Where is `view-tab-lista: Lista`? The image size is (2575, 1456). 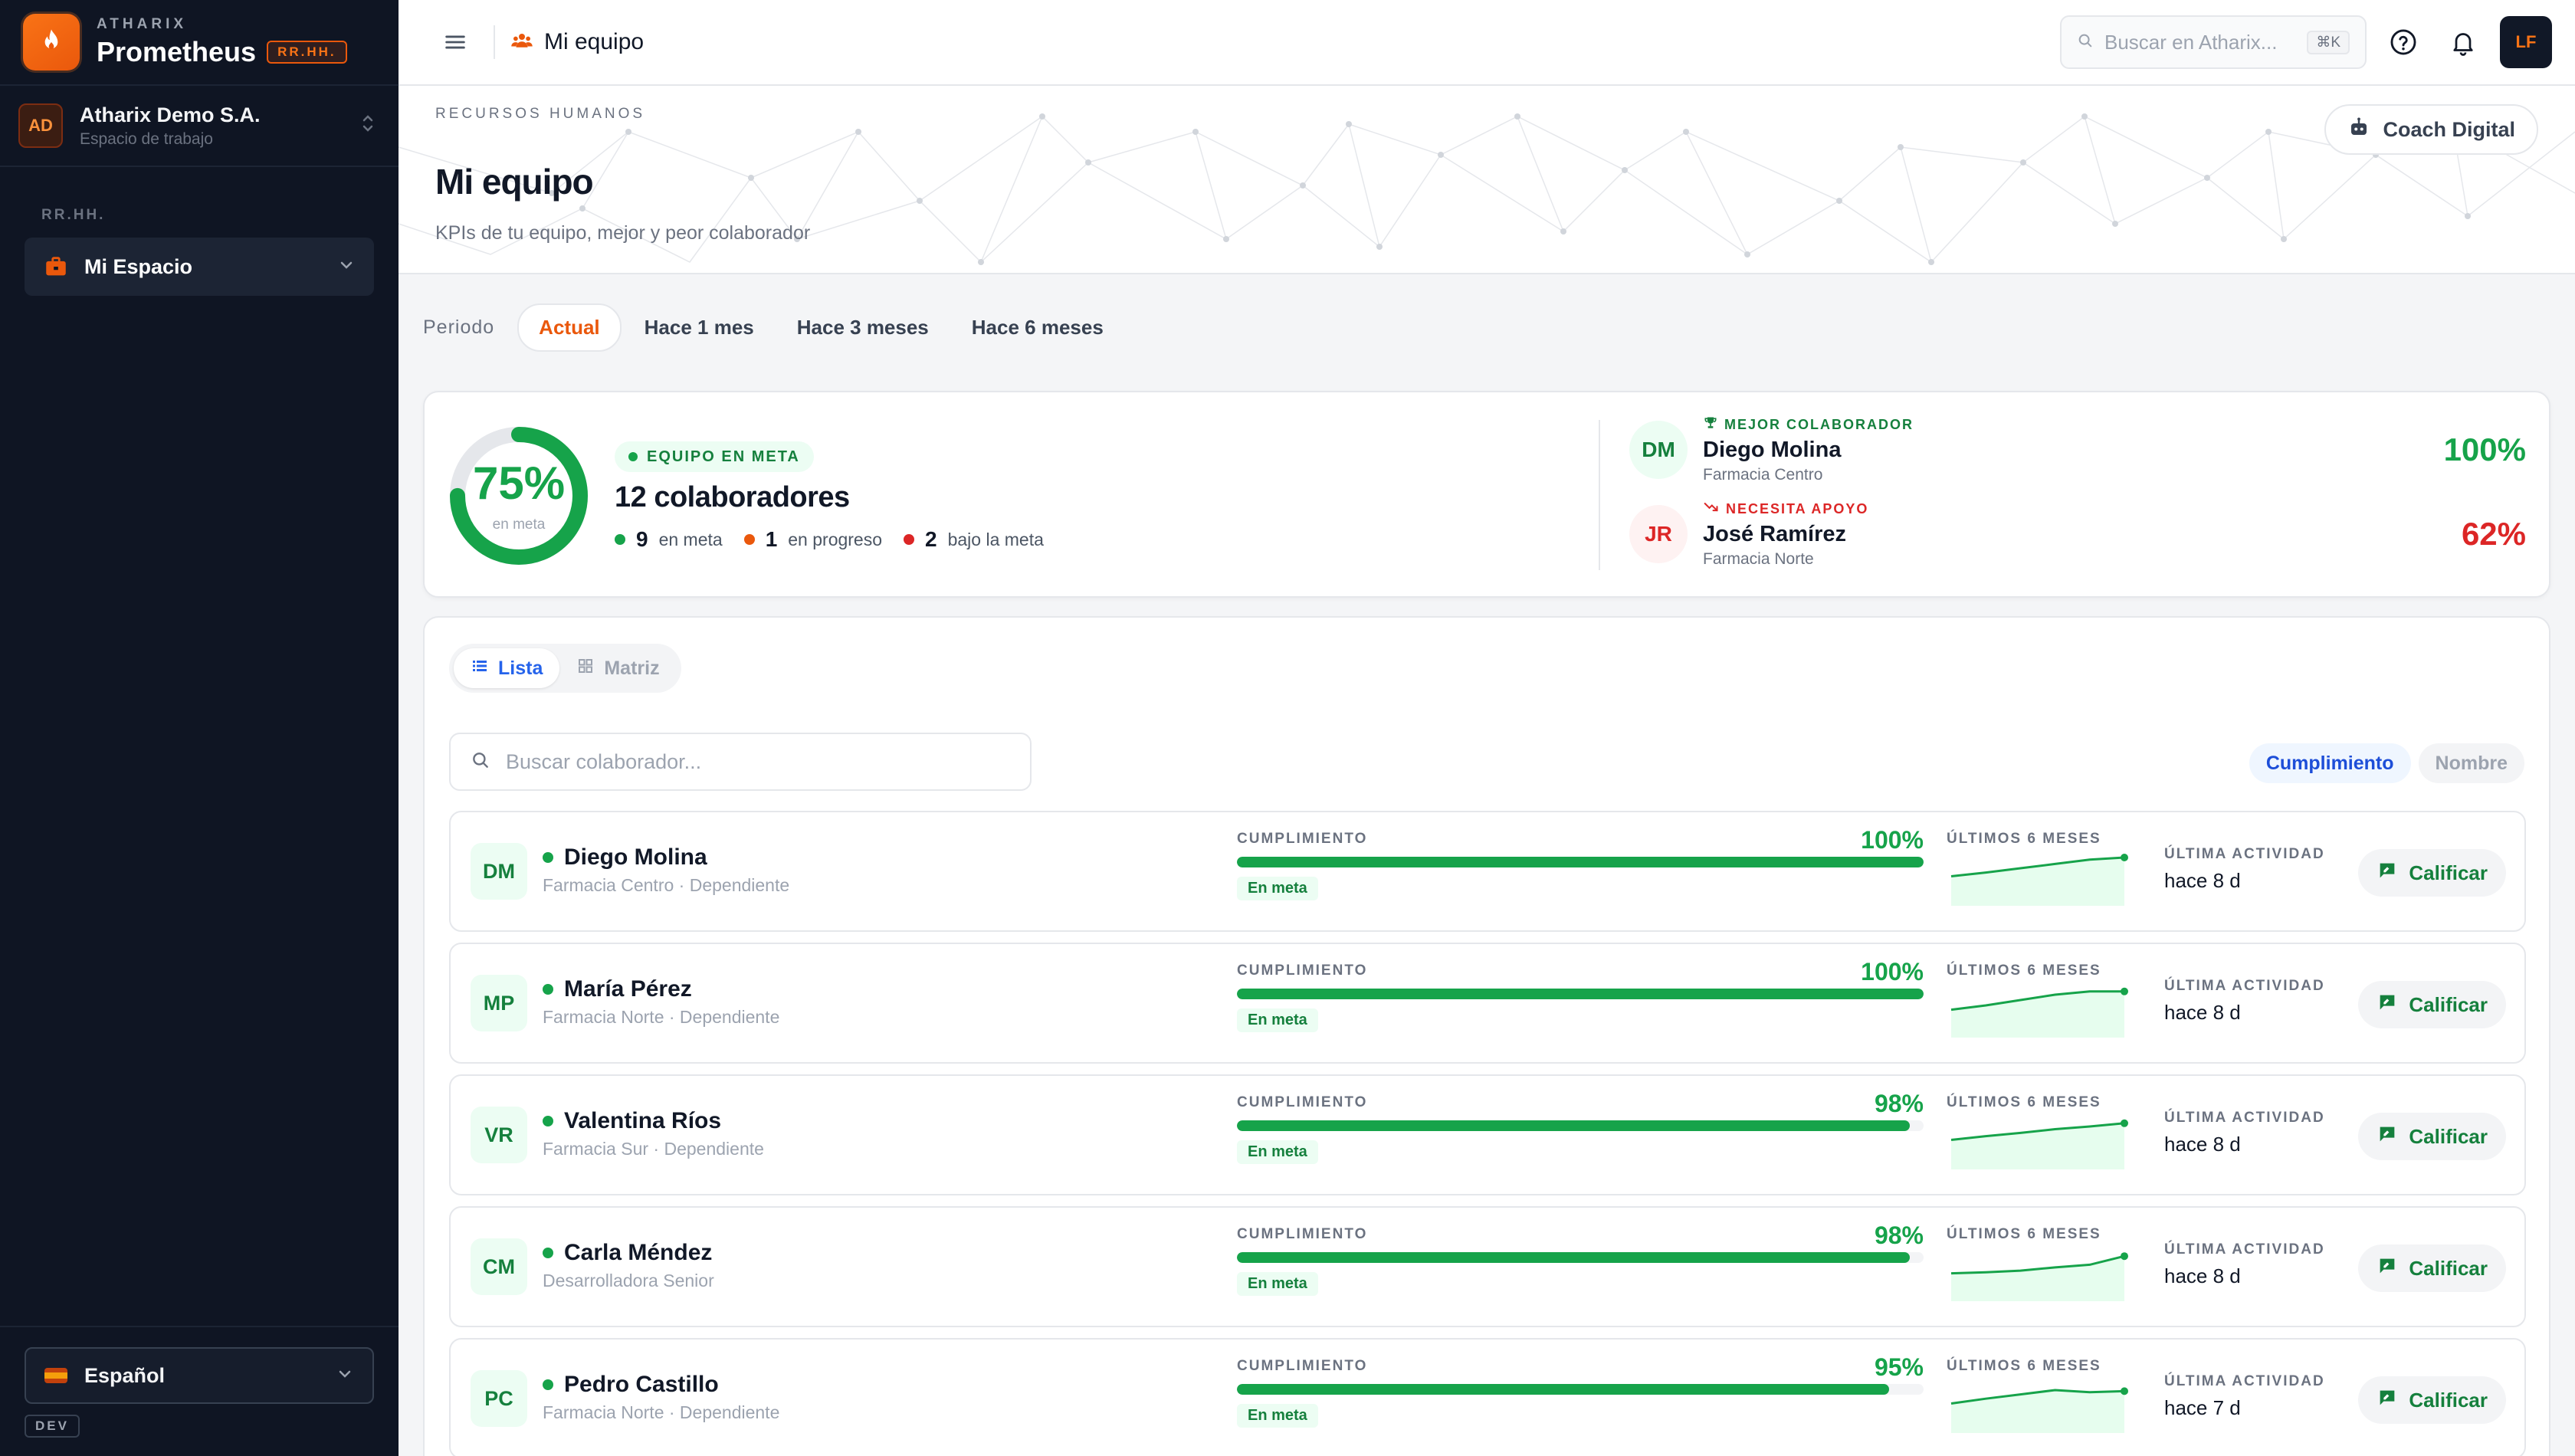 view-tab-lista: Lista is located at coordinates (507, 668).